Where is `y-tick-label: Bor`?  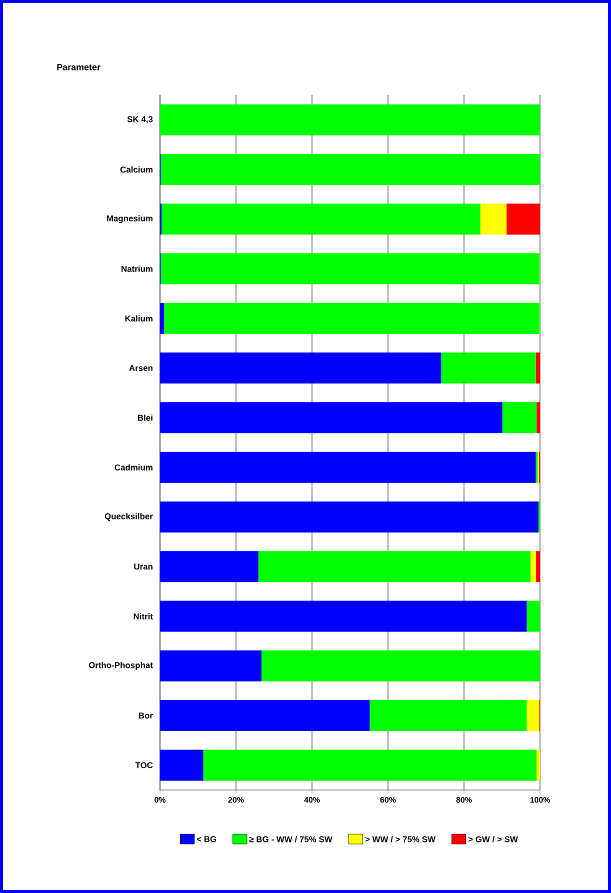
y-tick-label: Bor is located at coordinates (145, 715).